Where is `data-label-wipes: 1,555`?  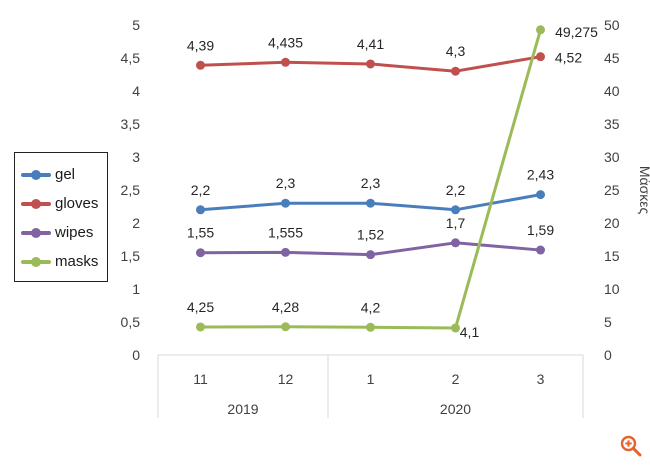 data-label-wipes: 1,555 is located at coordinates (285, 232).